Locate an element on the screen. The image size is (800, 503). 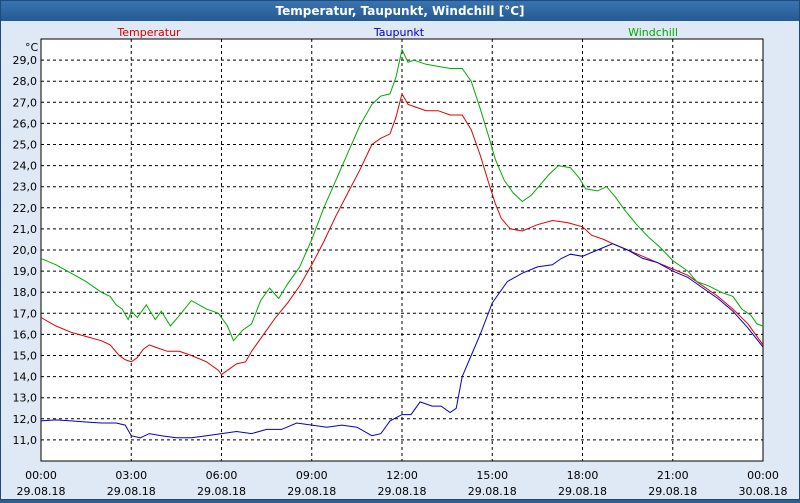
y-tick-label: 24,0 is located at coordinates (25, 166).